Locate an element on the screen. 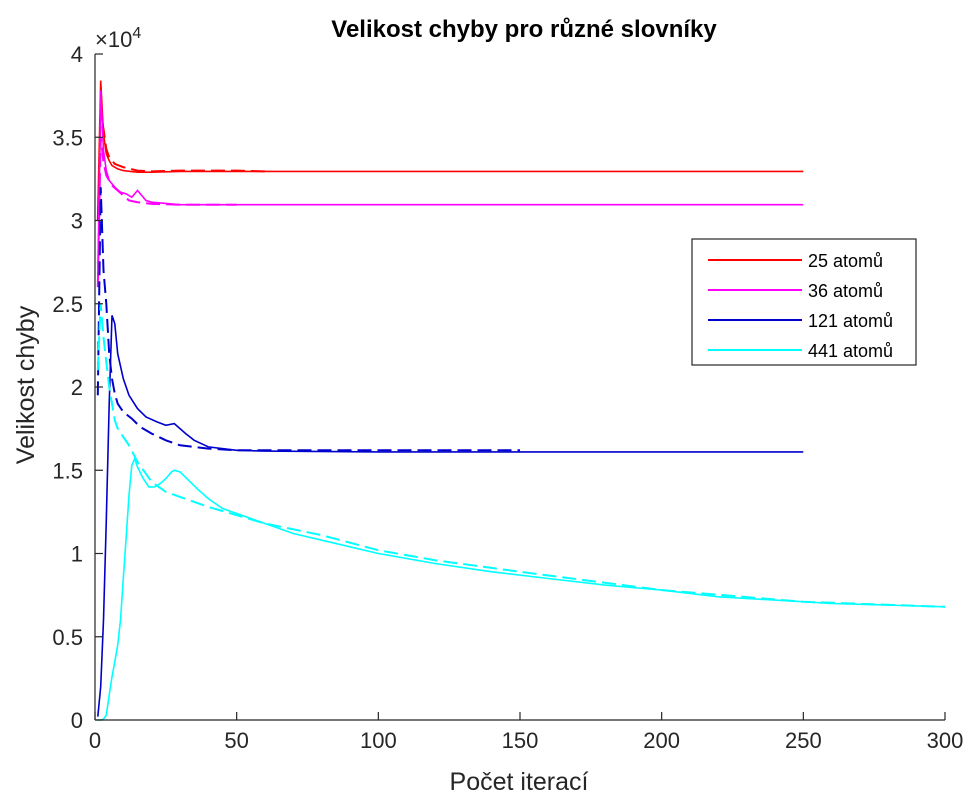 The image size is (968, 796). y-tick-label: 1.5 is located at coordinates (67, 470).